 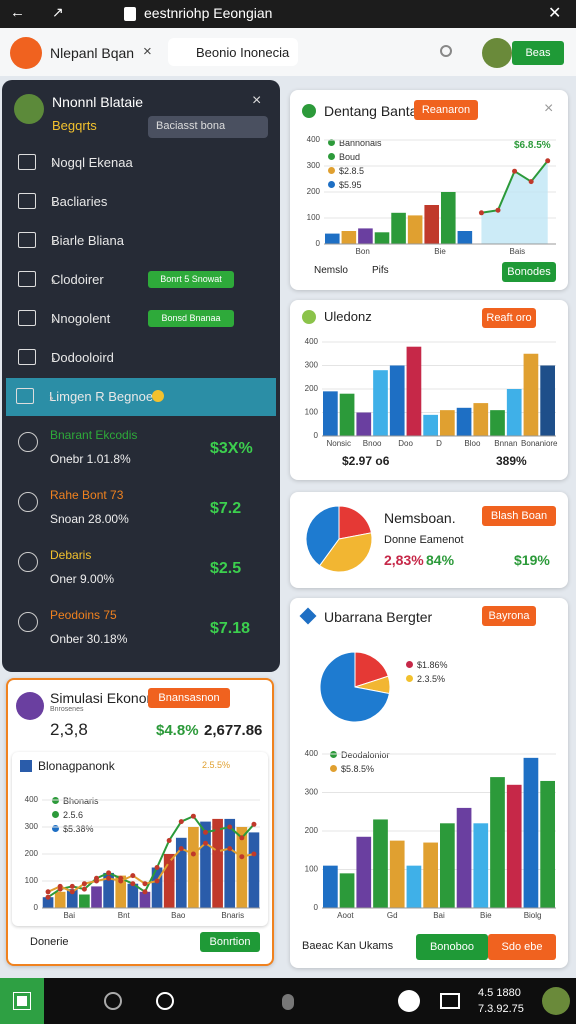 What do you see at coordinates (509, 318) in the screenshot?
I see `button: Reaft oro` at bounding box center [509, 318].